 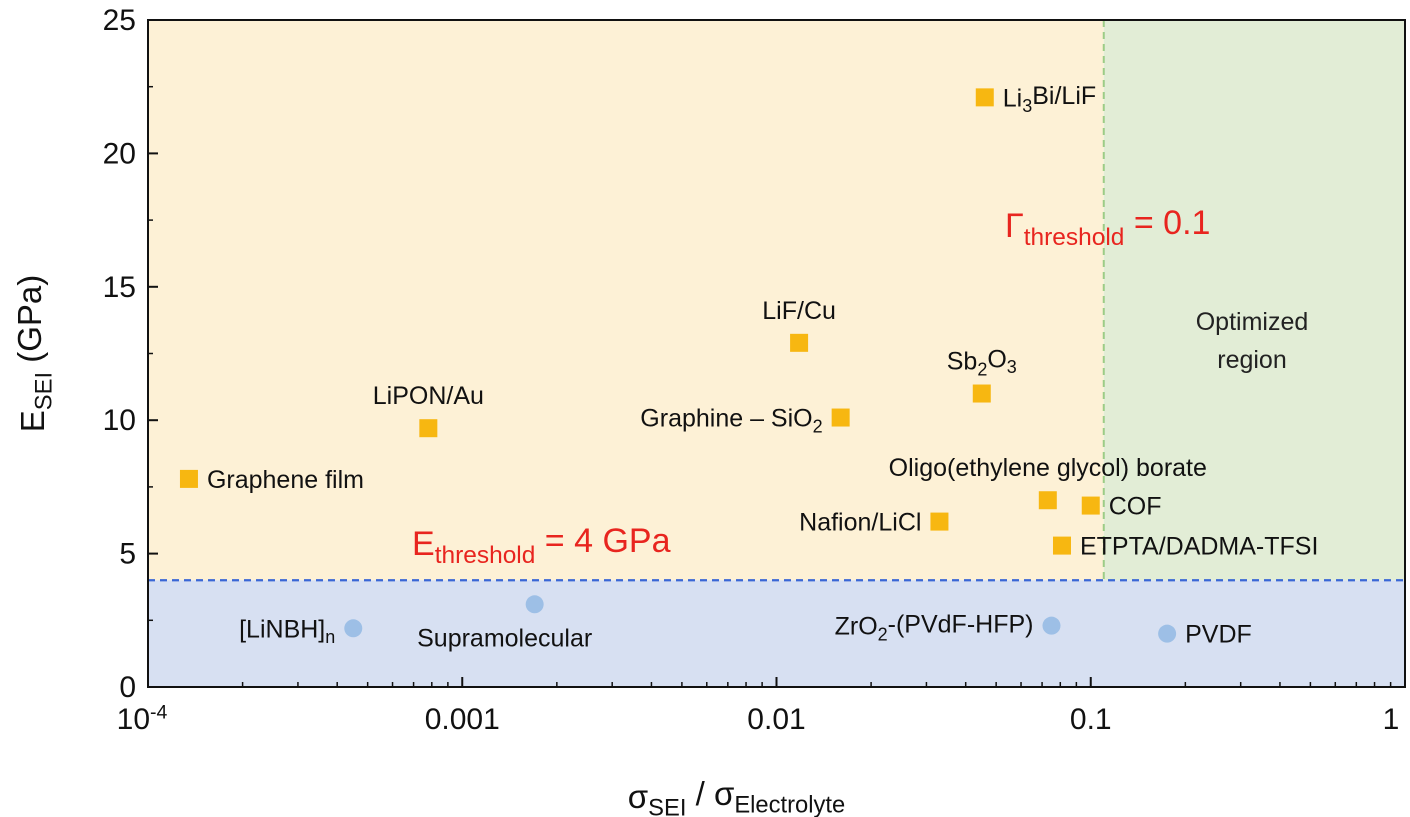 What do you see at coordinates (119, 420) in the screenshot?
I see `y-tick-label: 10` at bounding box center [119, 420].